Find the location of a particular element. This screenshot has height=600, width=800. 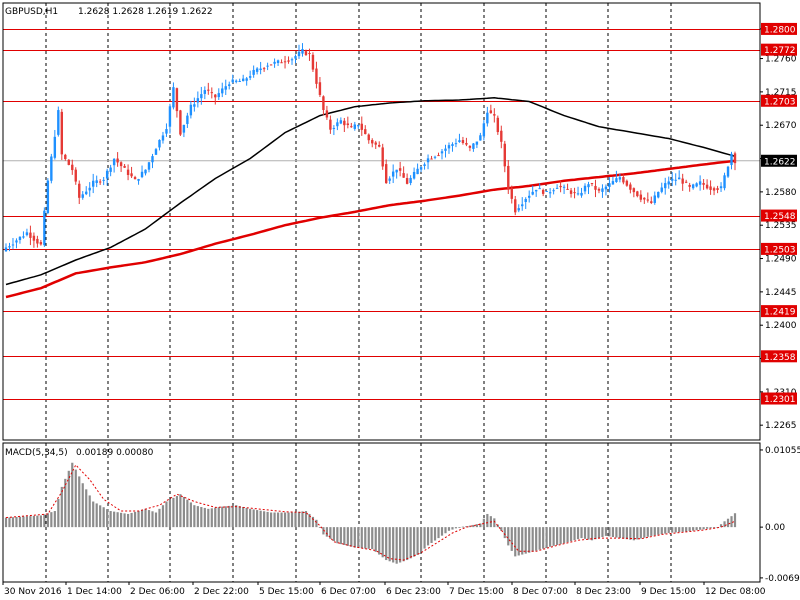

time-tick-label: 9 Dec 15:00 is located at coordinates (668, 592).